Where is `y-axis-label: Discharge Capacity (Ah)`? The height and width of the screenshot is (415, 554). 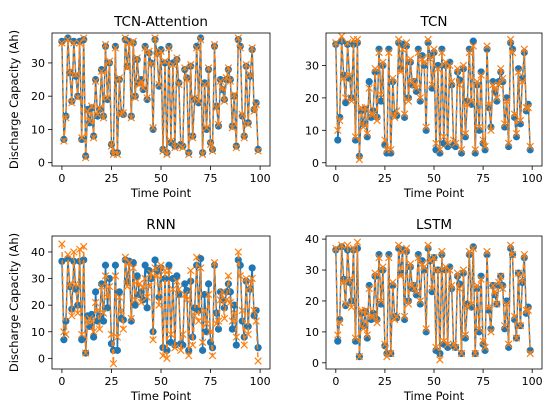 y-axis-label: Discharge Capacity (Ah) is located at coordinates (14, 99).